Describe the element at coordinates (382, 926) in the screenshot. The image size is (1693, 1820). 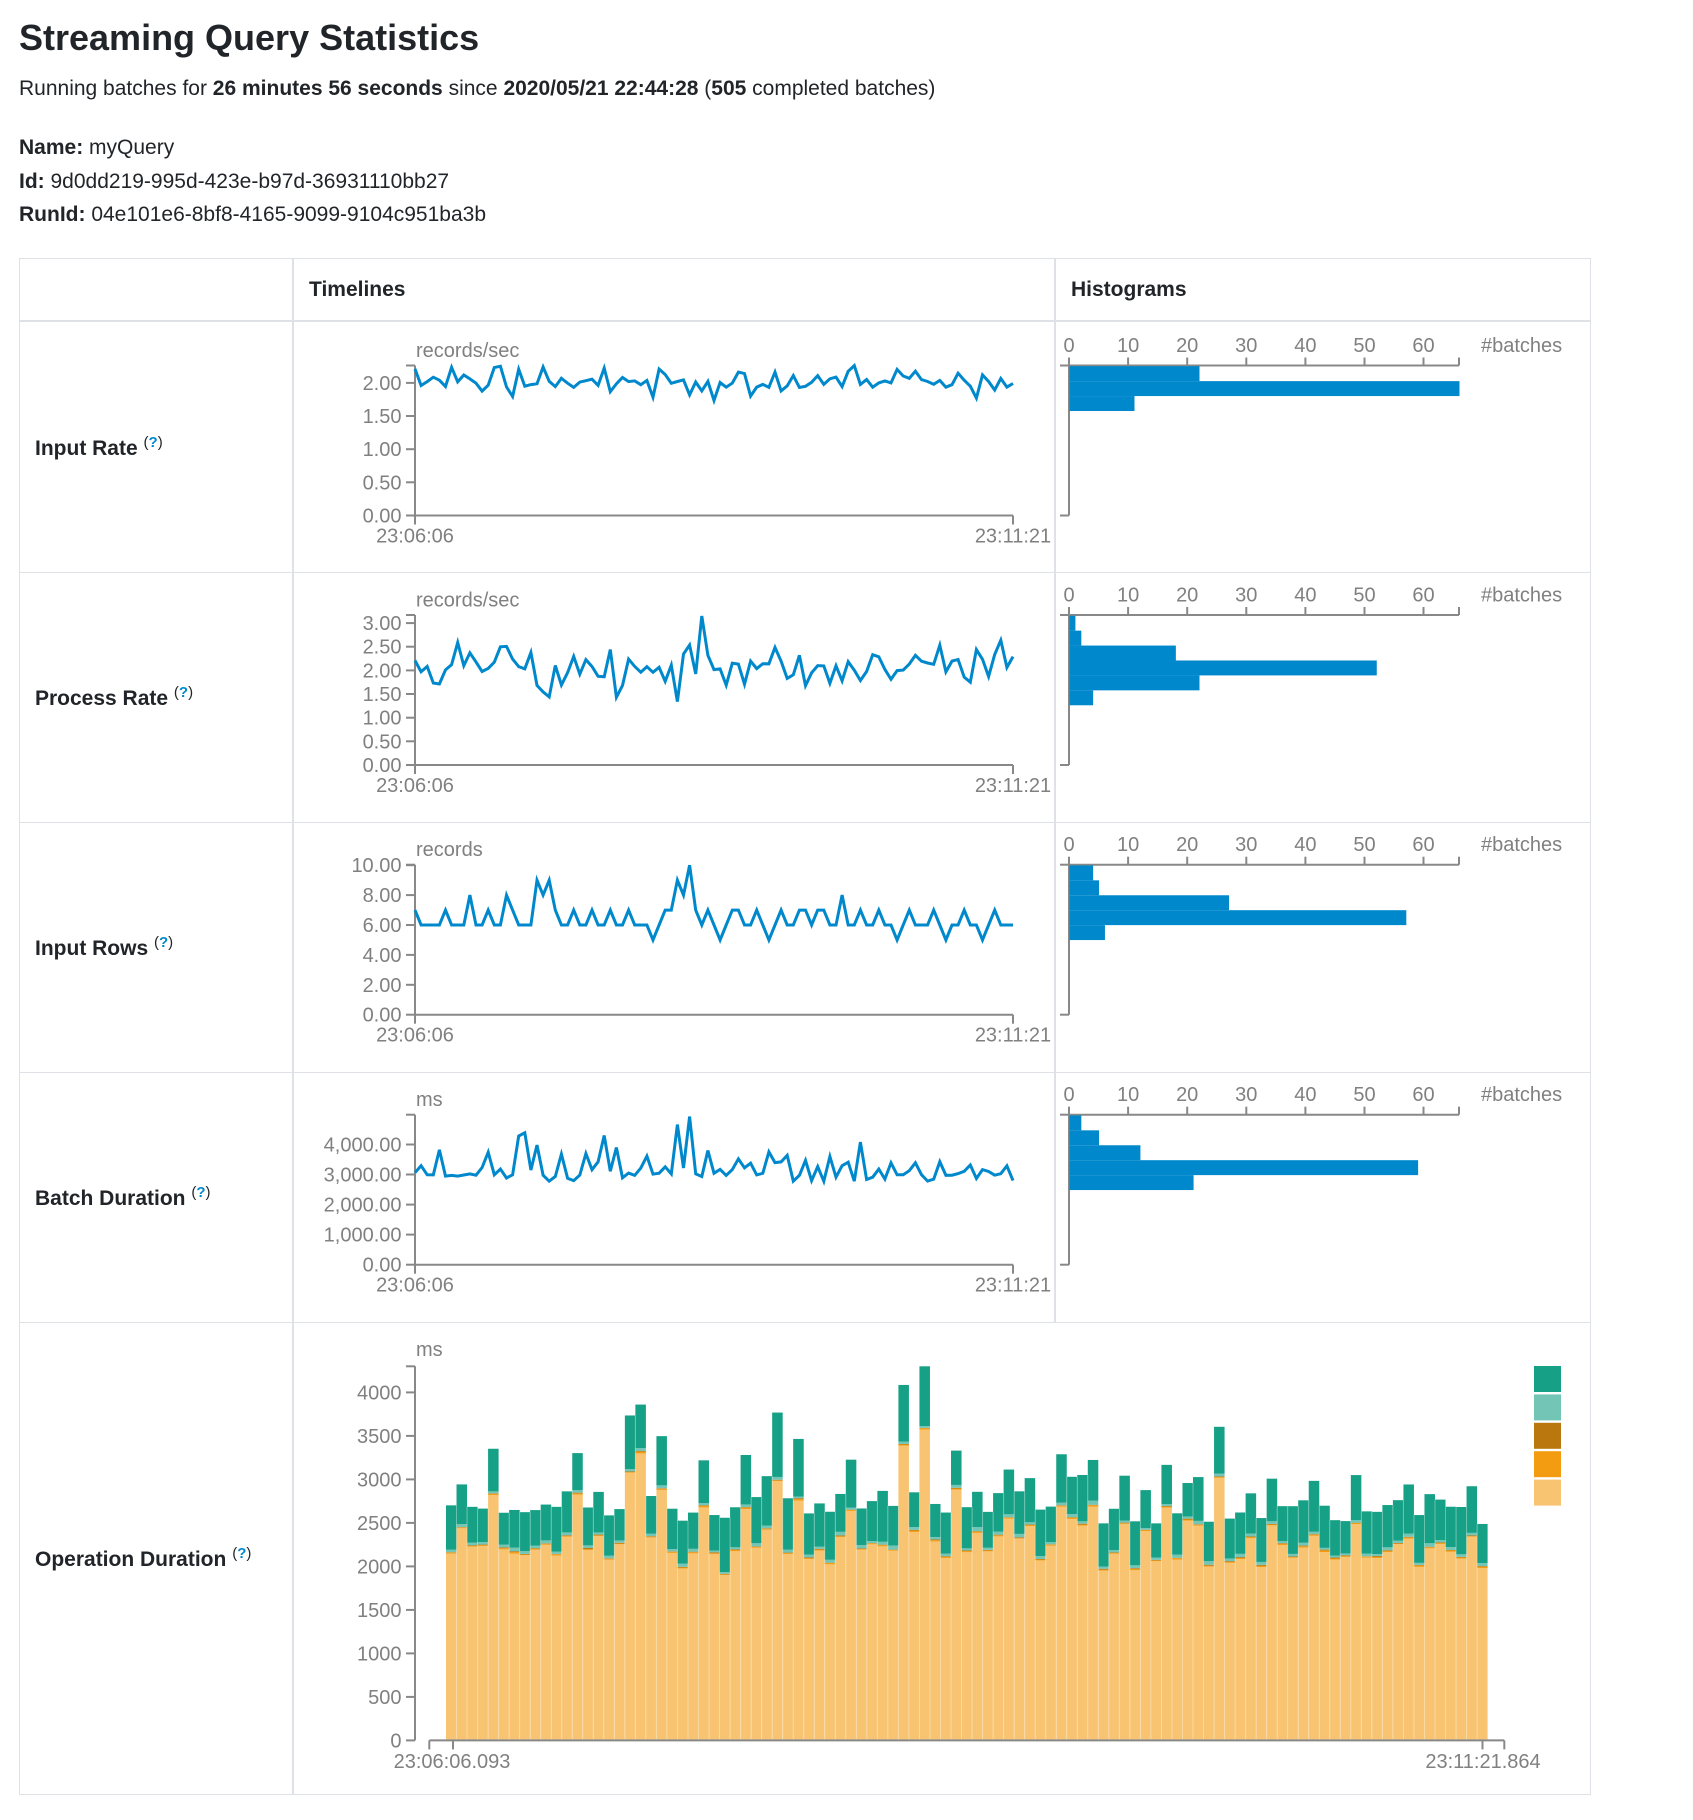
I see `svg-text: 6.00` at that location.